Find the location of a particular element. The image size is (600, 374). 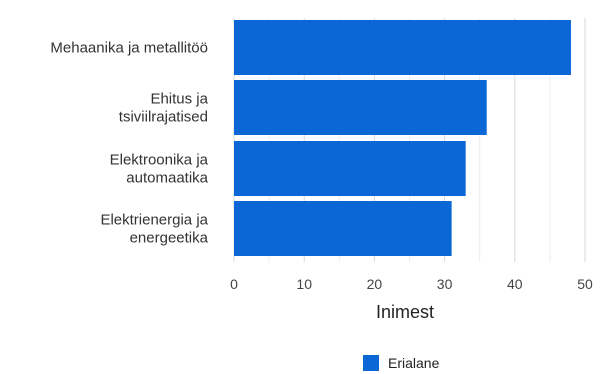

legend: Erialane is located at coordinates (401, 363).